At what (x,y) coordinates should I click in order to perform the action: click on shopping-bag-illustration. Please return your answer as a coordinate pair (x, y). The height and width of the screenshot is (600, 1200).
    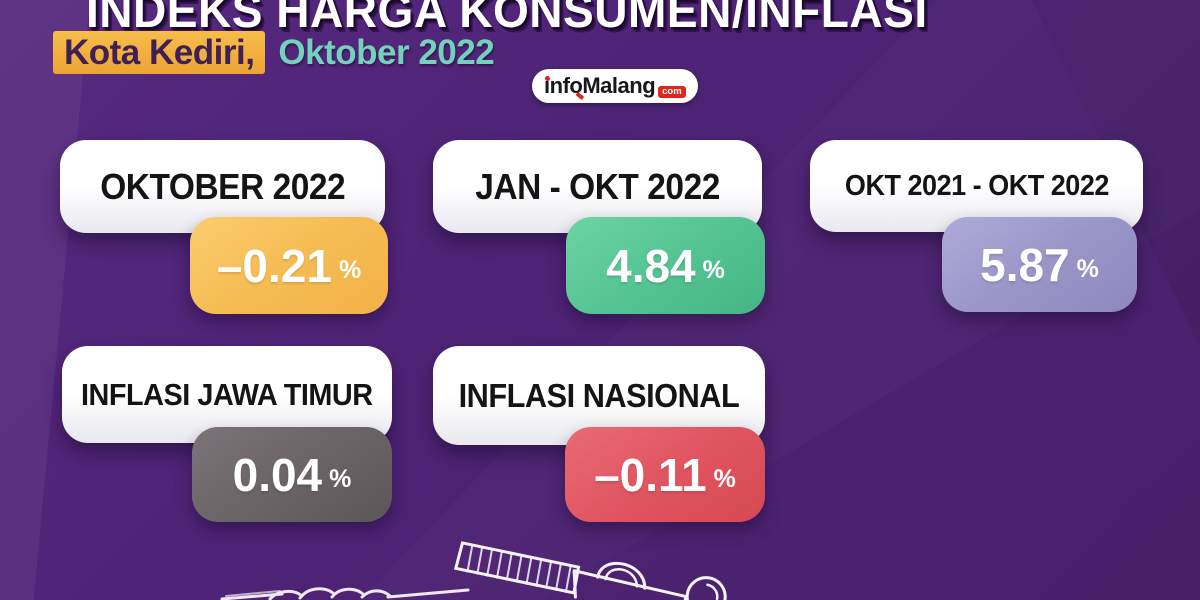
    Looking at the image, I should click on (595, 570).